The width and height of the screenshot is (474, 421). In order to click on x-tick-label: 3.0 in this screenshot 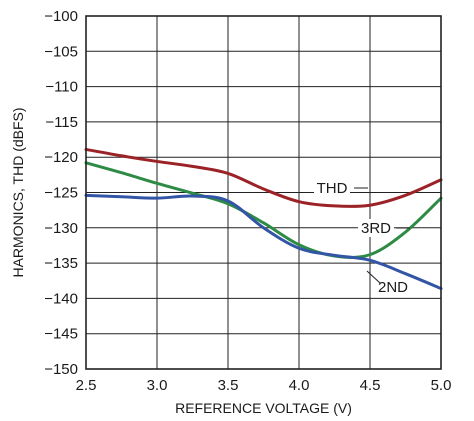, I will do `click(157, 385)`.